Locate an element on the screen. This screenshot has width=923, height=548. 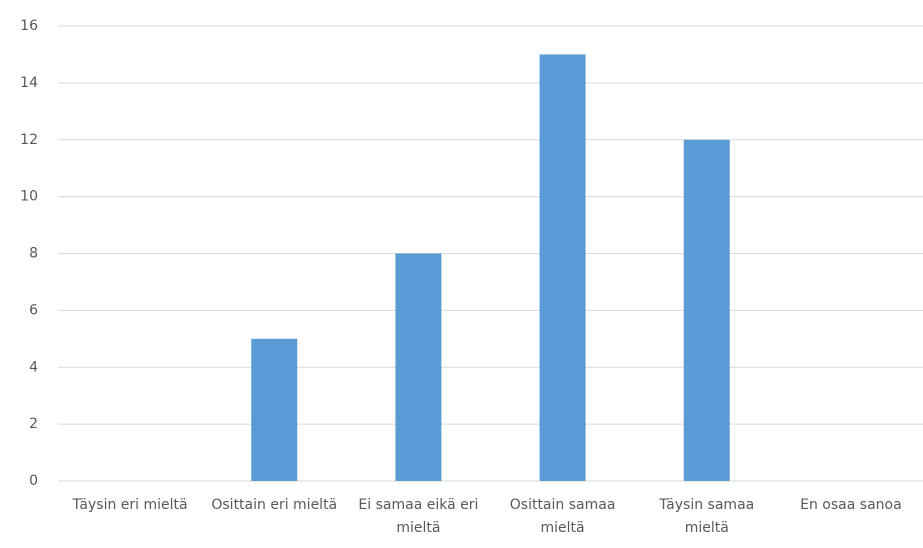
y-tick-label: 0 is located at coordinates (33, 481).